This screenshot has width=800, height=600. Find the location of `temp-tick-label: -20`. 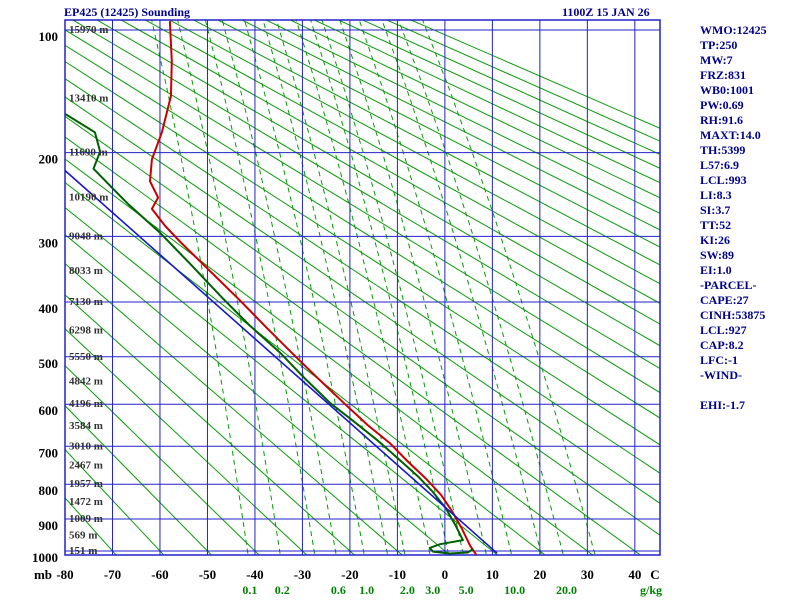

temp-tick-label: -20 is located at coordinates (349, 574).